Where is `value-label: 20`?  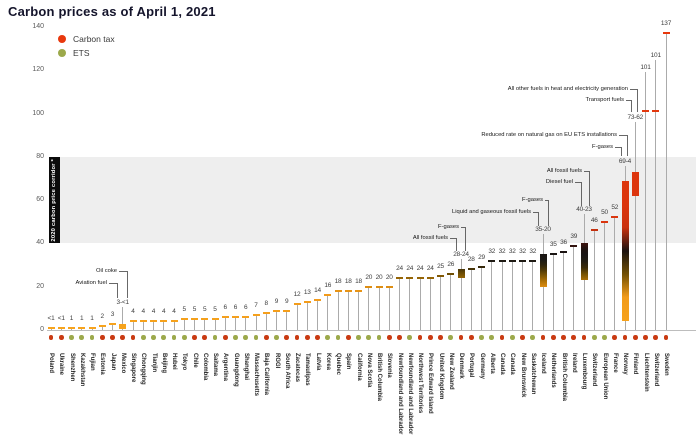 value-label: 20 is located at coordinates (389, 277).